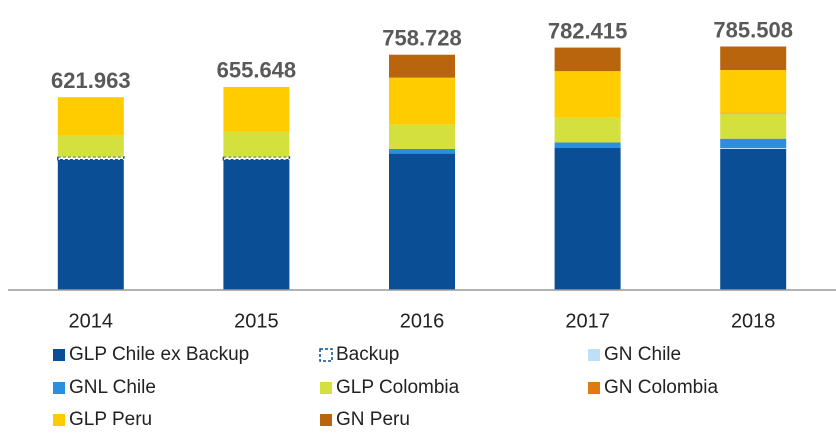 Image resolution: width=836 pixels, height=435 pixels. Describe the element at coordinates (753, 321) in the screenshot. I see `x-tick-label: 2018` at that location.